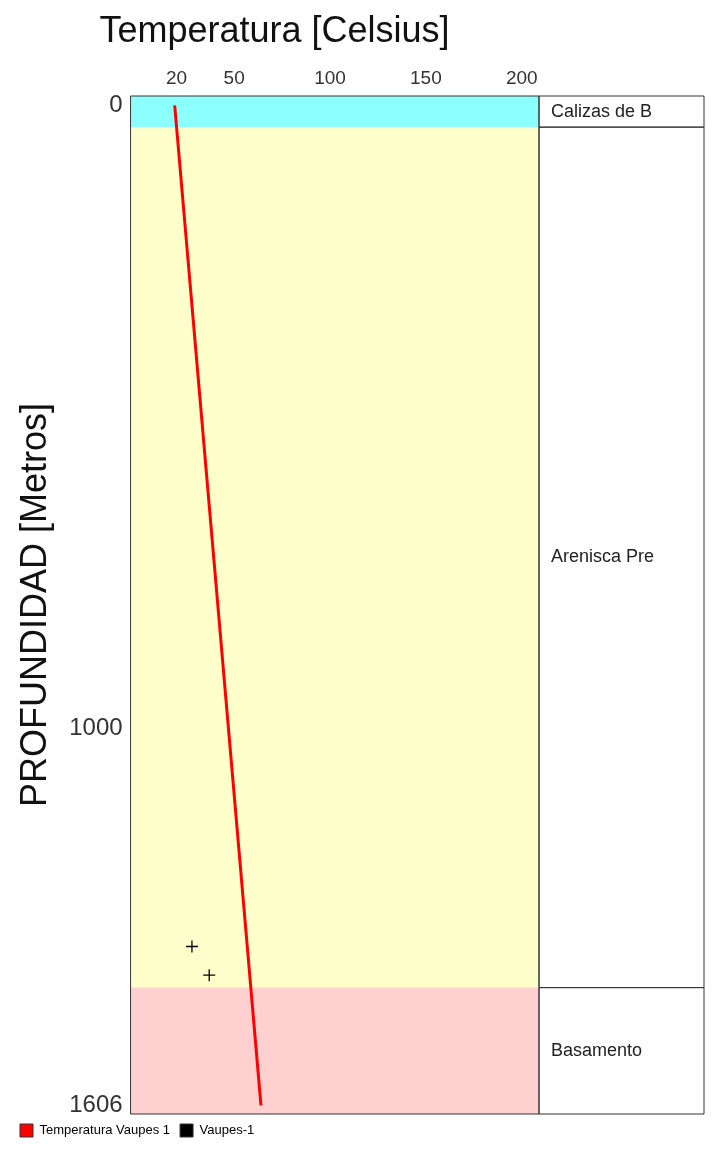  Describe the element at coordinates (330, 77) in the screenshot. I see `x-tick-label: 100` at that location.